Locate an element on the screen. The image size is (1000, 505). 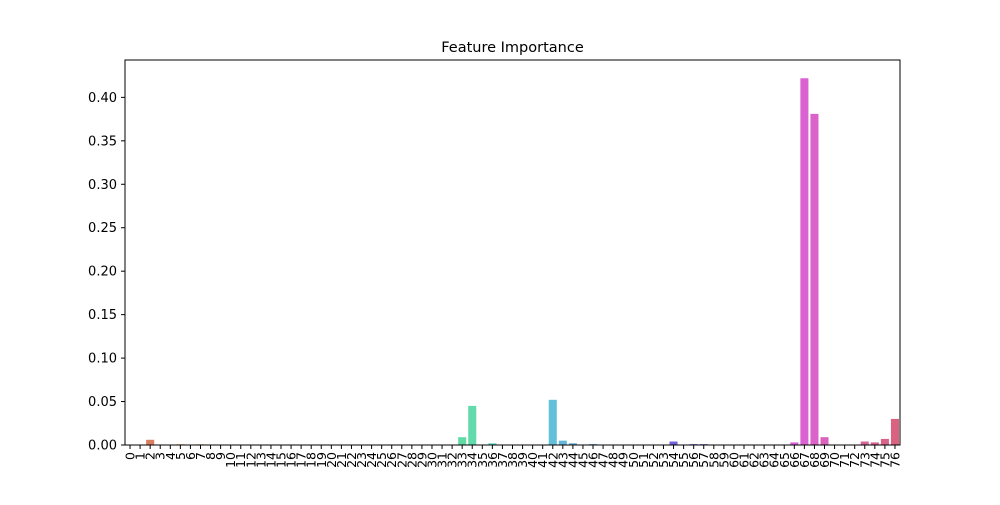
y-tick-label: 0.30 is located at coordinates (102, 185).